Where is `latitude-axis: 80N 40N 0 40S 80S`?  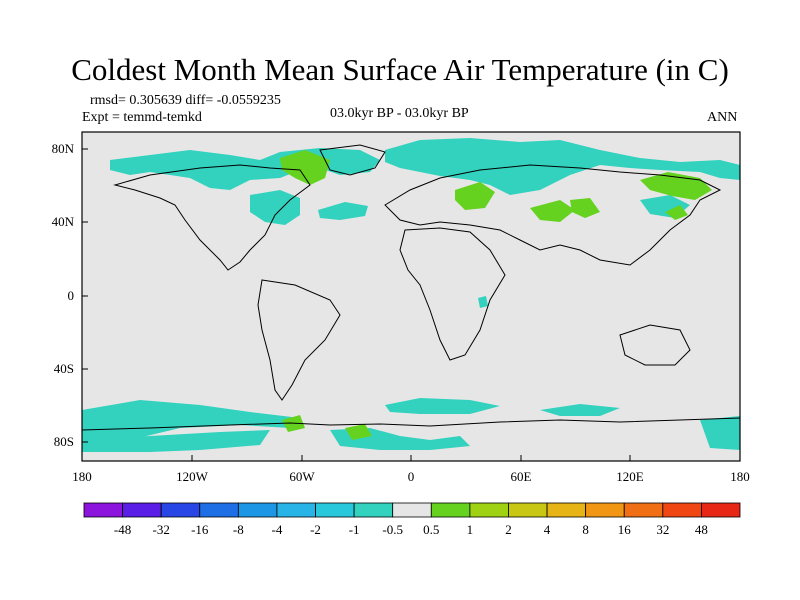 latitude-axis: 80N 40N 0 40S 80S is located at coordinates (70, 295).